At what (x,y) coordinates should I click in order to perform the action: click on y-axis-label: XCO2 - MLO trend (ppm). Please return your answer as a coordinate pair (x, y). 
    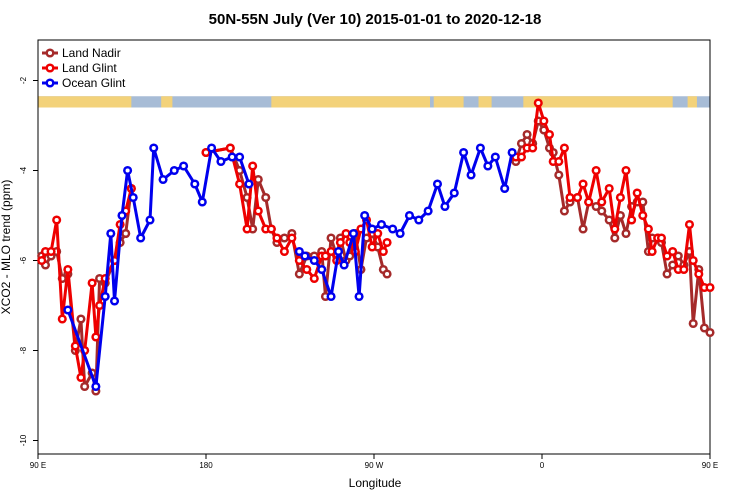
    Looking at the image, I should click on (6, 247).